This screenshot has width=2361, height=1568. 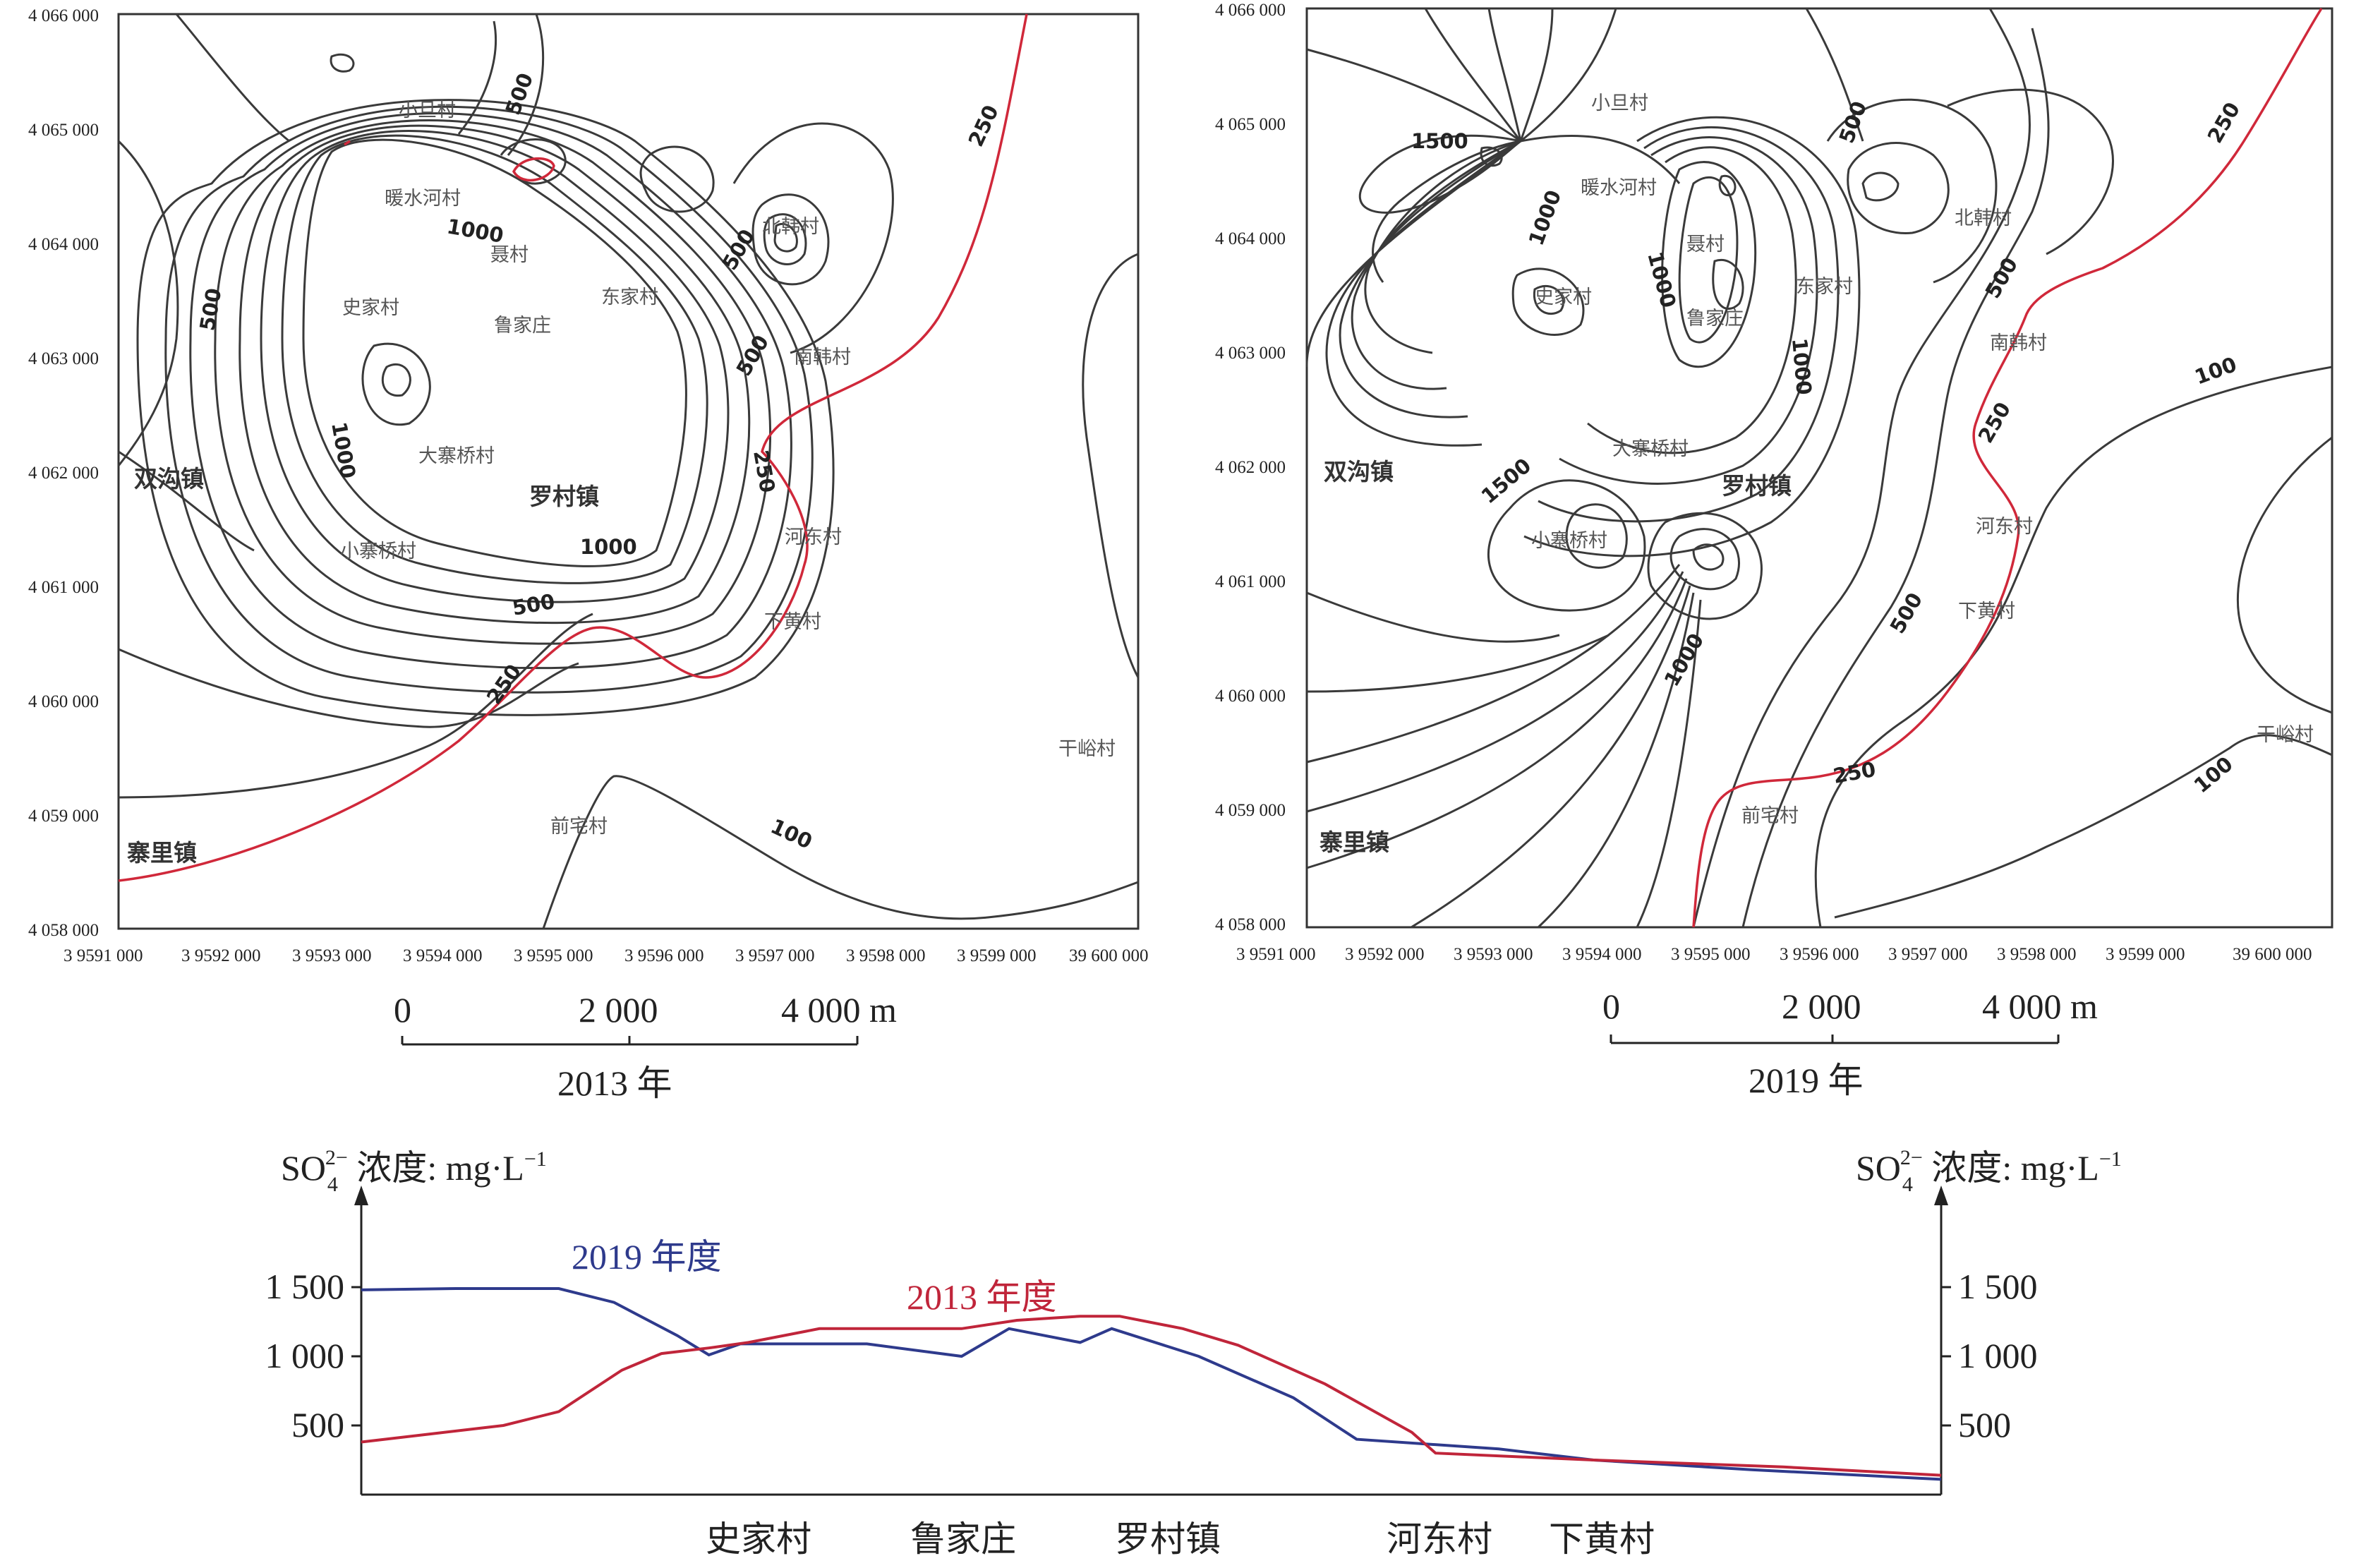 What do you see at coordinates (64, 131) in the screenshot?
I see `y-tick: 4 065 000` at bounding box center [64, 131].